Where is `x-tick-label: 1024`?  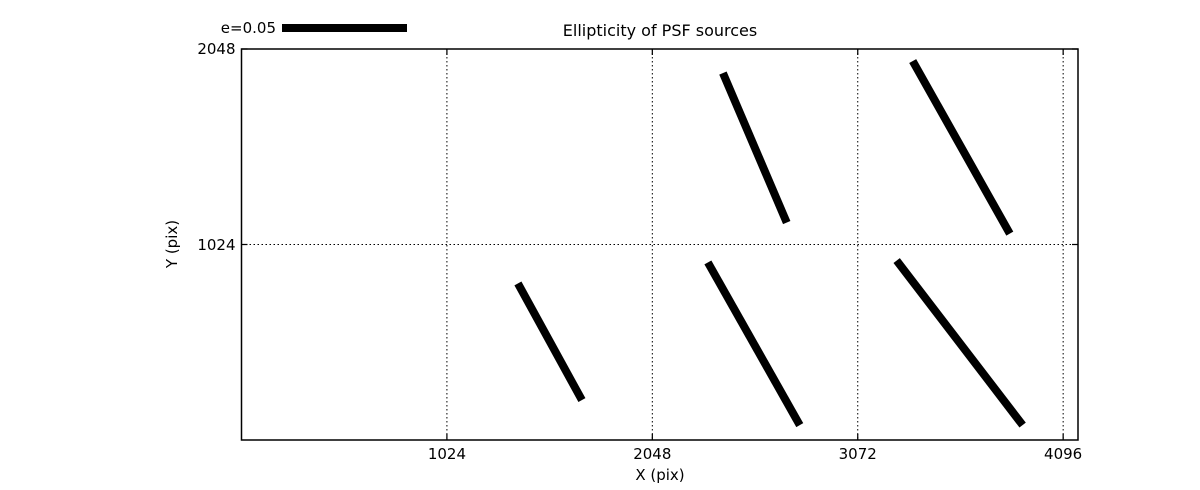 x-tick-label: 1024 is located at coordinates (446, 454).